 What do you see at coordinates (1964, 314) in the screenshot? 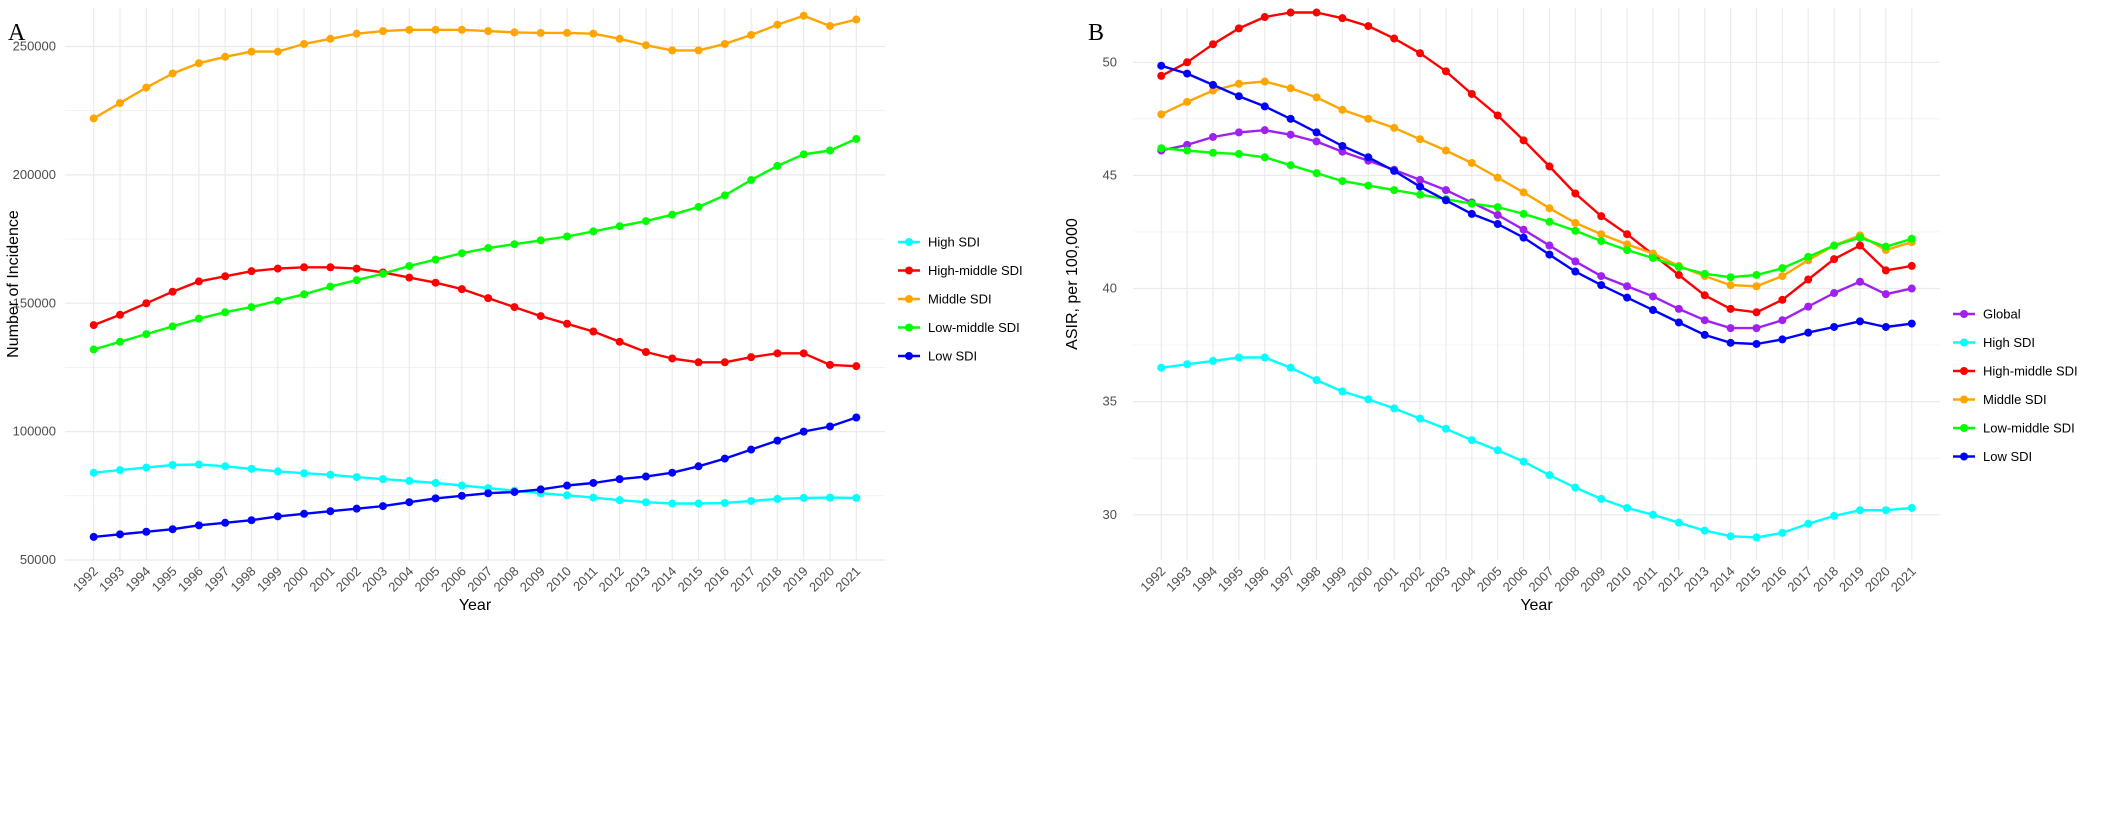
I see `legend-key-point-global` at bounding box center [1964, 314].